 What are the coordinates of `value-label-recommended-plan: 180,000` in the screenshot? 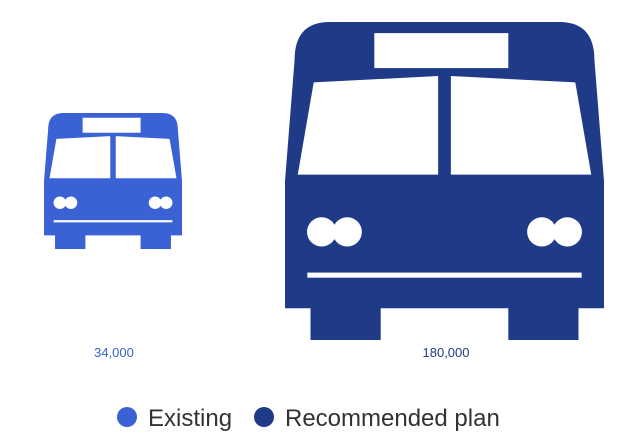 It's located at (446, 352).